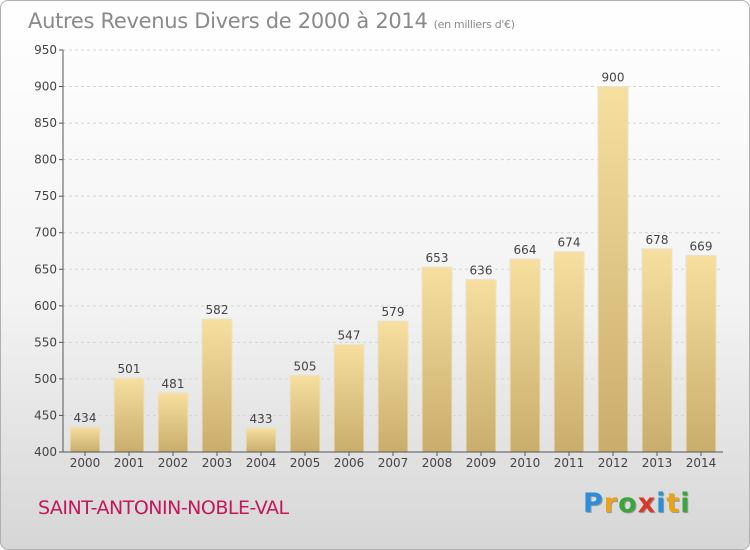  I want to click on y-tick-label: 600, so click(45, 306).